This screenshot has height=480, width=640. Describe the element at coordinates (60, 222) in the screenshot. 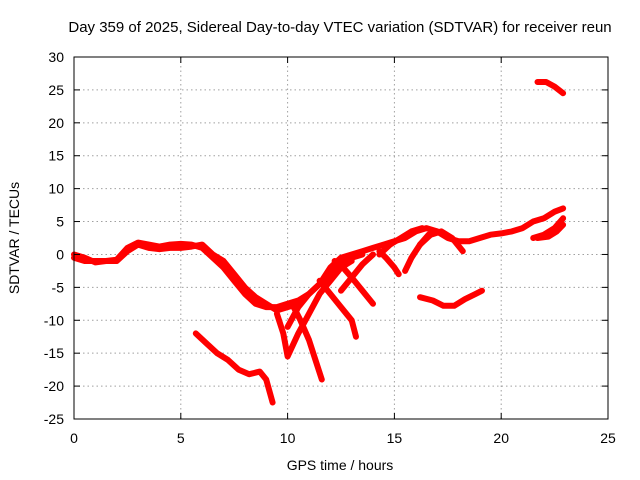

I see `y-tick-label: 5` at that location.